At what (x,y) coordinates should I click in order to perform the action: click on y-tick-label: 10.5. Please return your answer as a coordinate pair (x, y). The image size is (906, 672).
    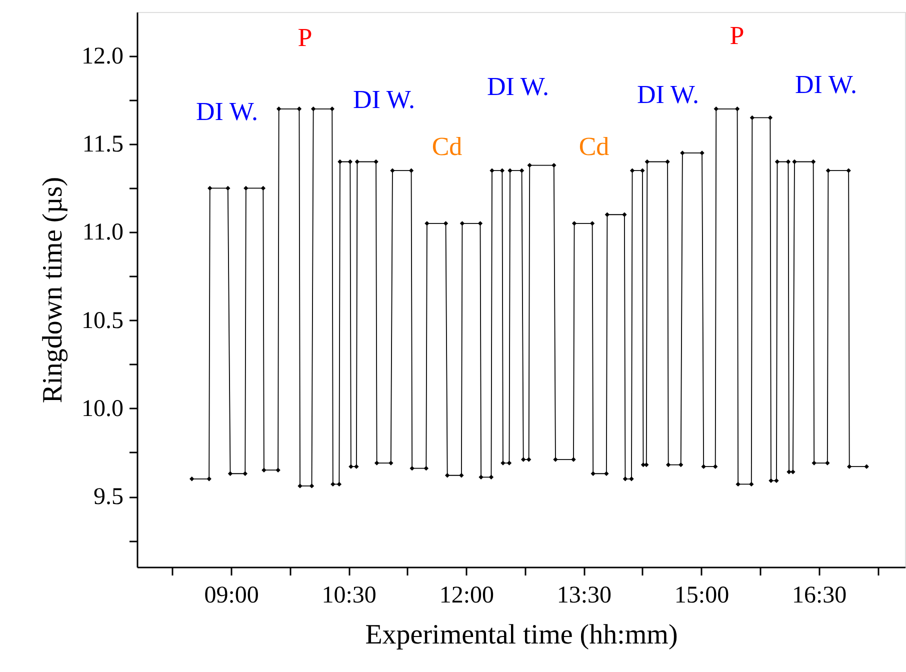
    Looking at the image, I should click on (103, 321).